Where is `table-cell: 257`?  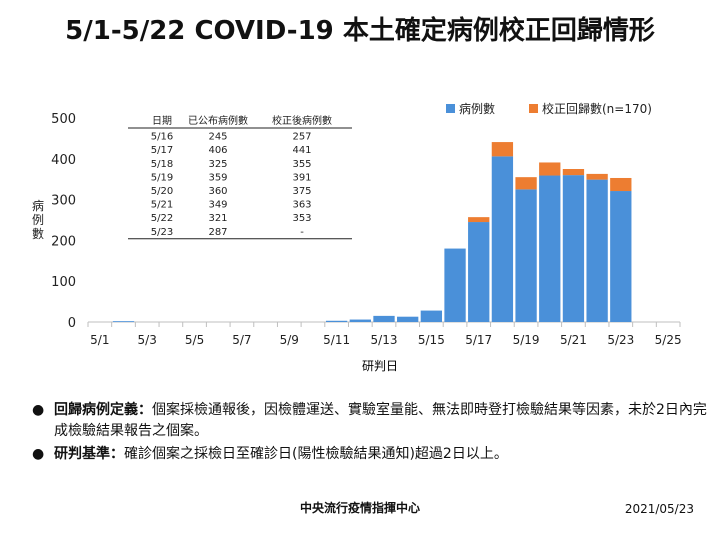
table-cell: 257 is located at coordinates (301, 137).